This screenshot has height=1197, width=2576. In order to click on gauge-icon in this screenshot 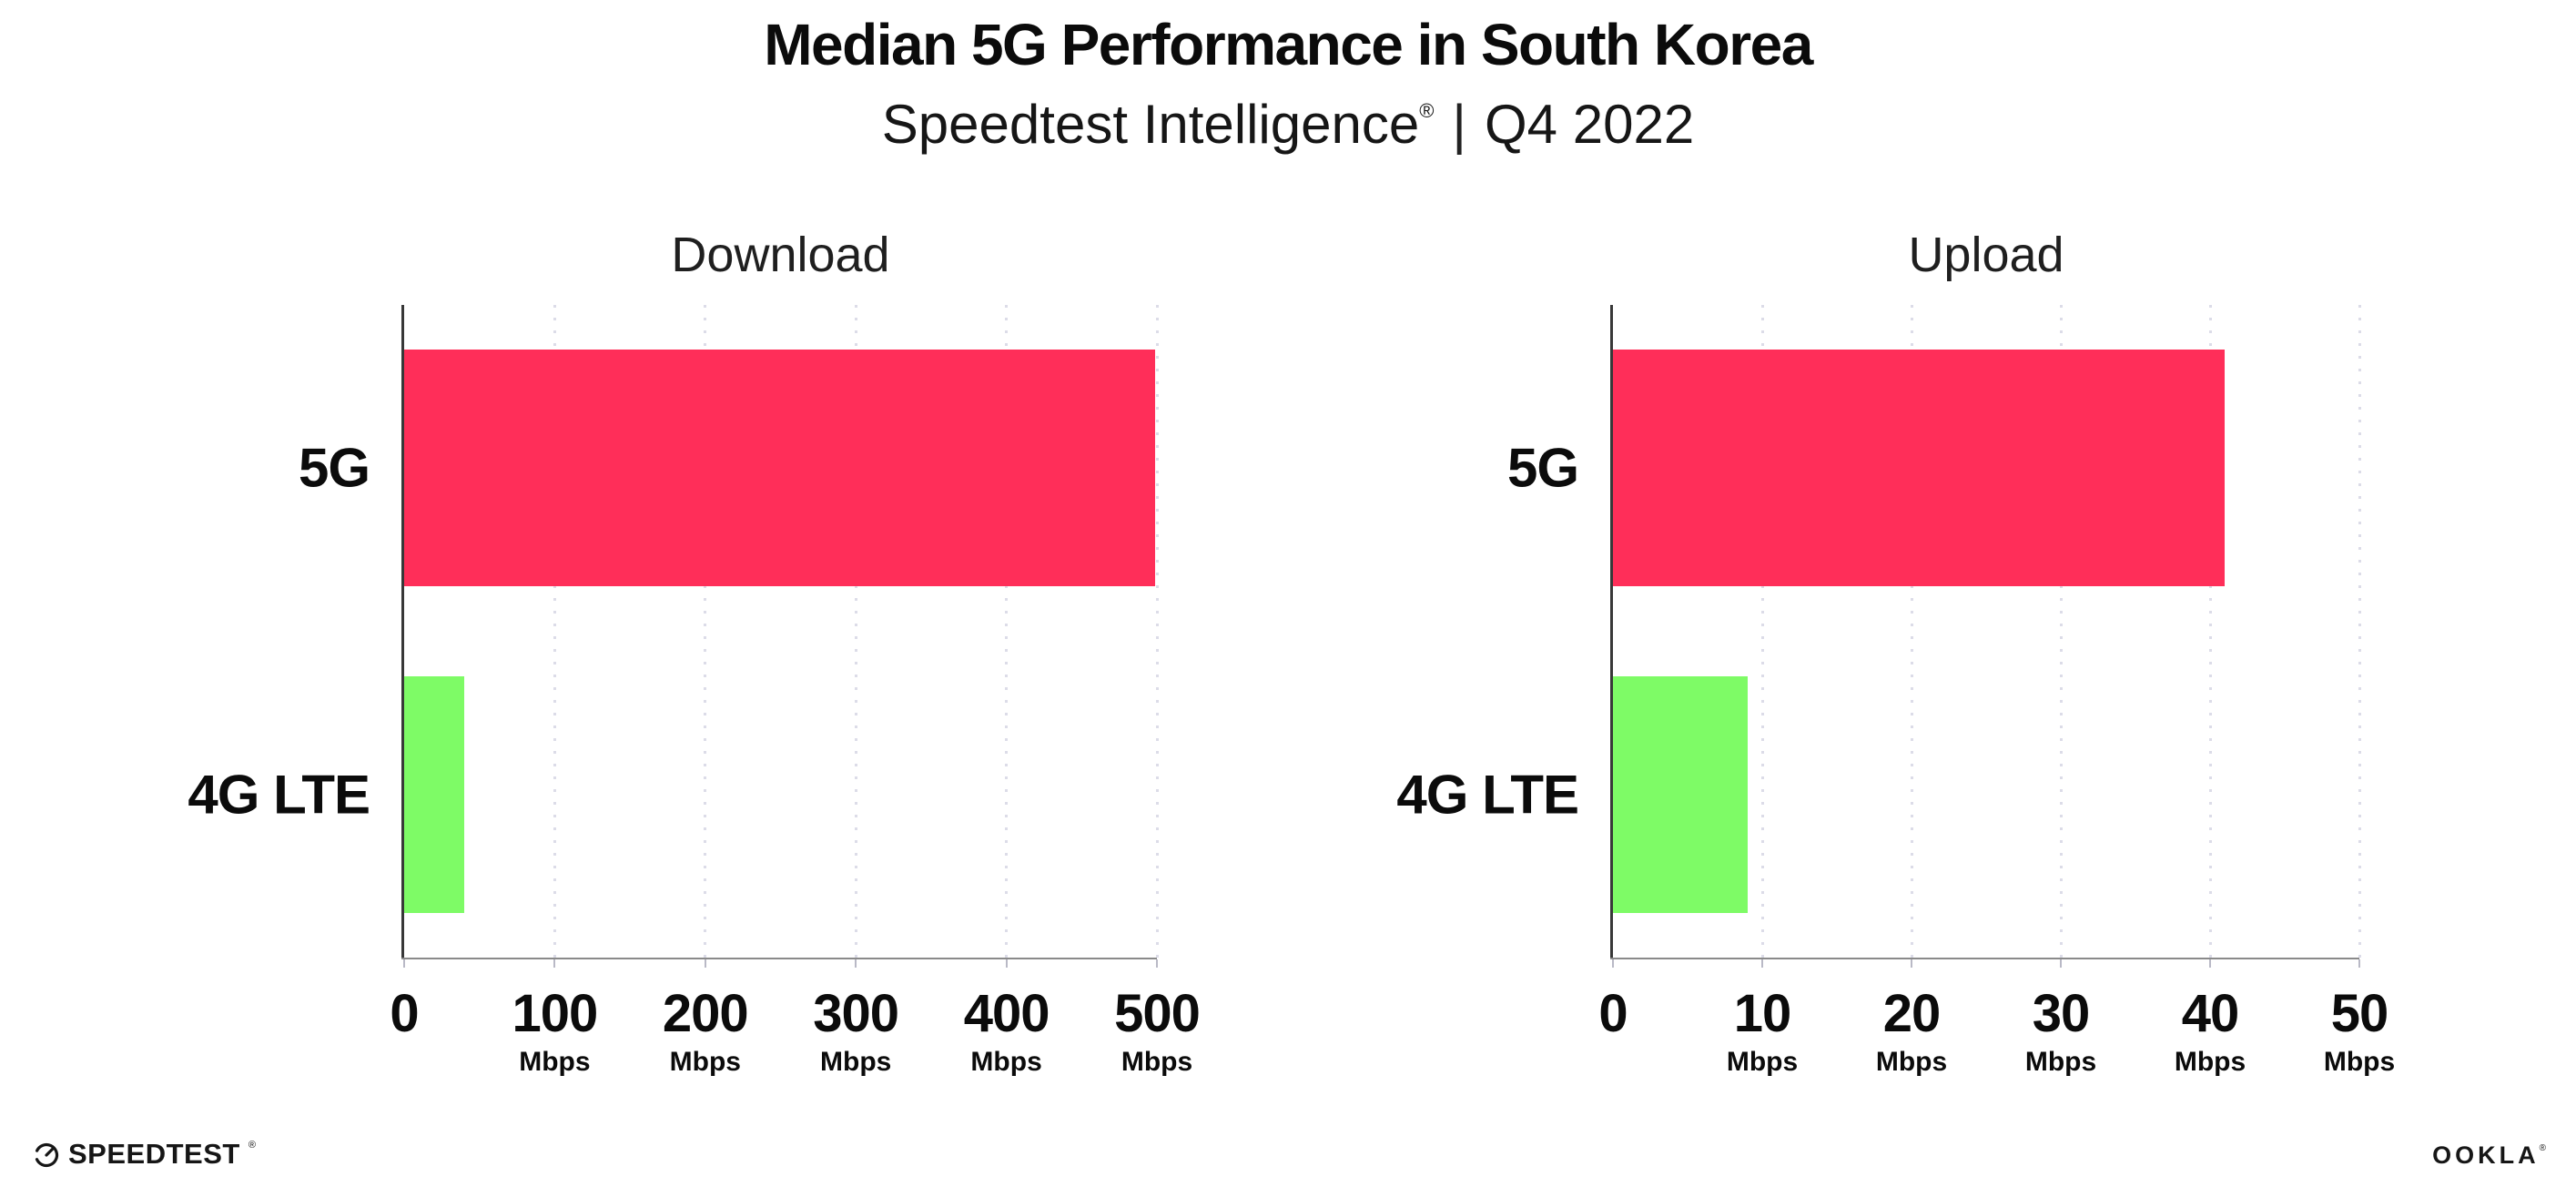, I will do `click(46, 1154)`.